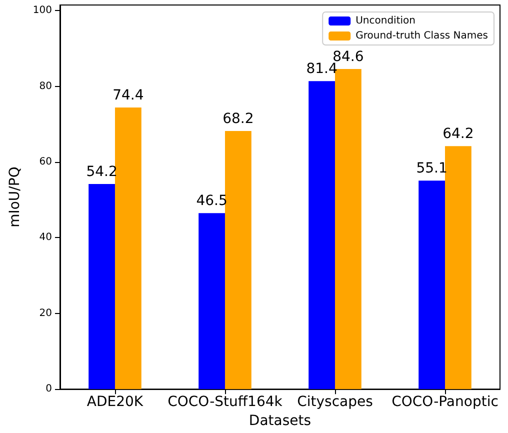  I want to click on data-label: 81.4, so click(322, 69).